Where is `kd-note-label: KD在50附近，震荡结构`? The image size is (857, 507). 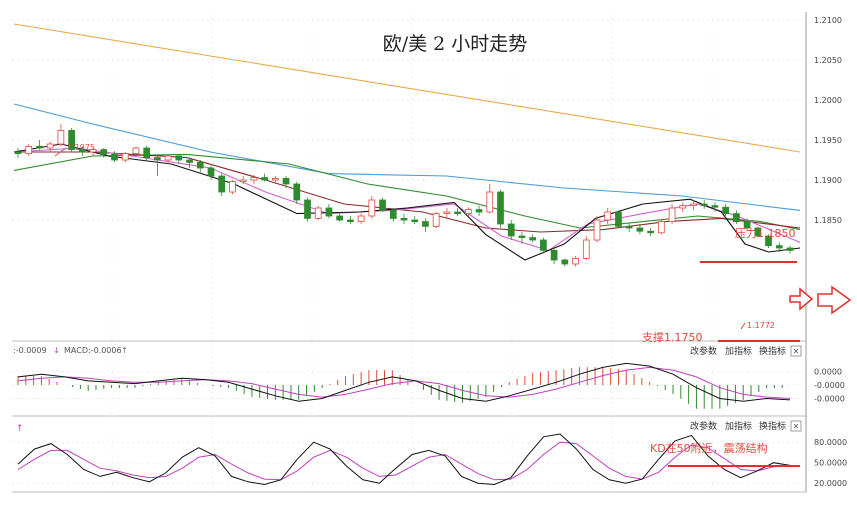
kd-note-label: KD在50附近，震荡结构 is located at coordinates (709, 448).